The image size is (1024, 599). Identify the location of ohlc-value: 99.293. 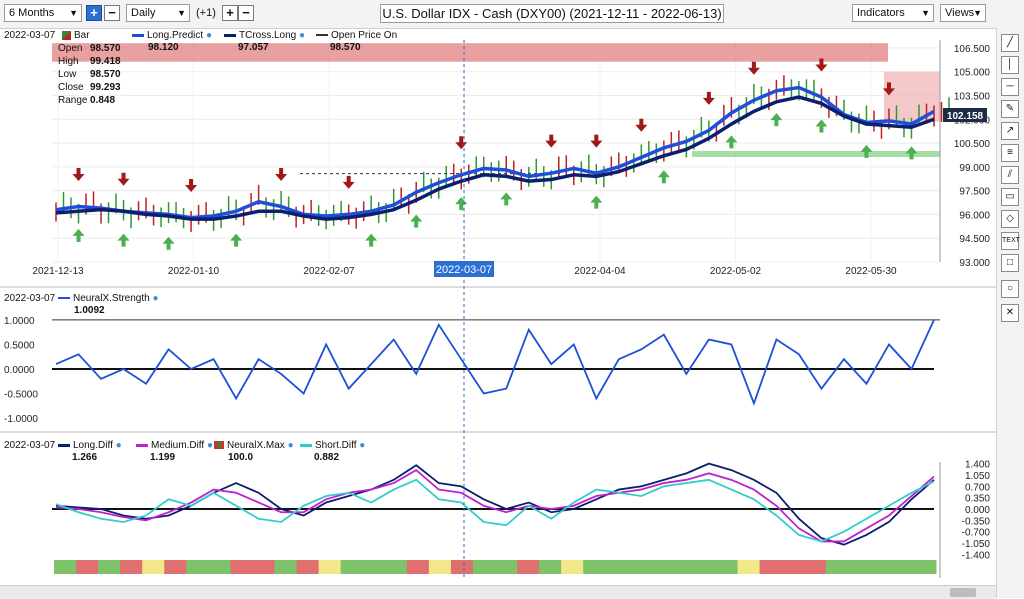
(105, 87).